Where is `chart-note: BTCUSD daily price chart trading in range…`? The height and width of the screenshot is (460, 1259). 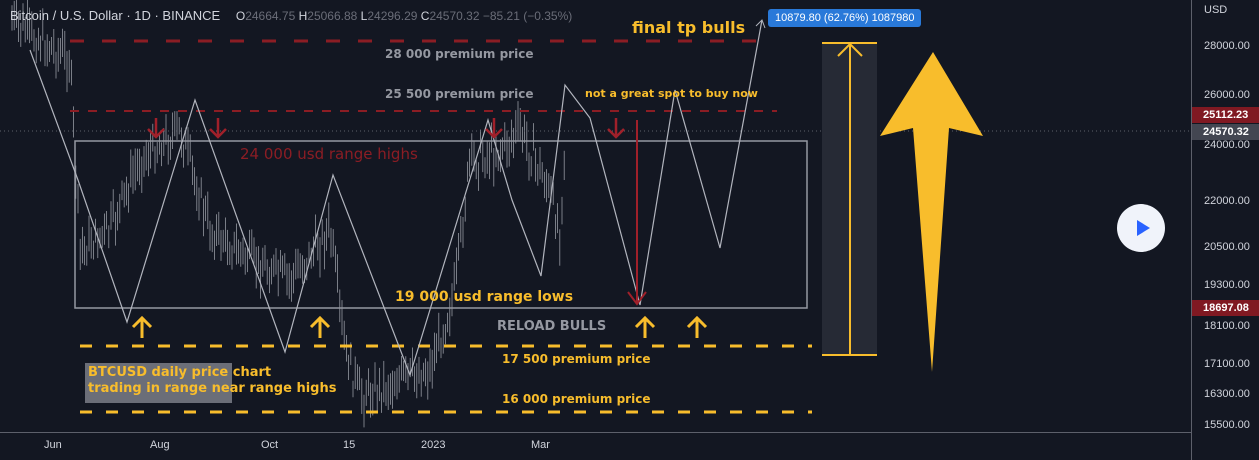
chart-note: BTCUSD daily price chart trading in range… is located at coordinates (210, 383).